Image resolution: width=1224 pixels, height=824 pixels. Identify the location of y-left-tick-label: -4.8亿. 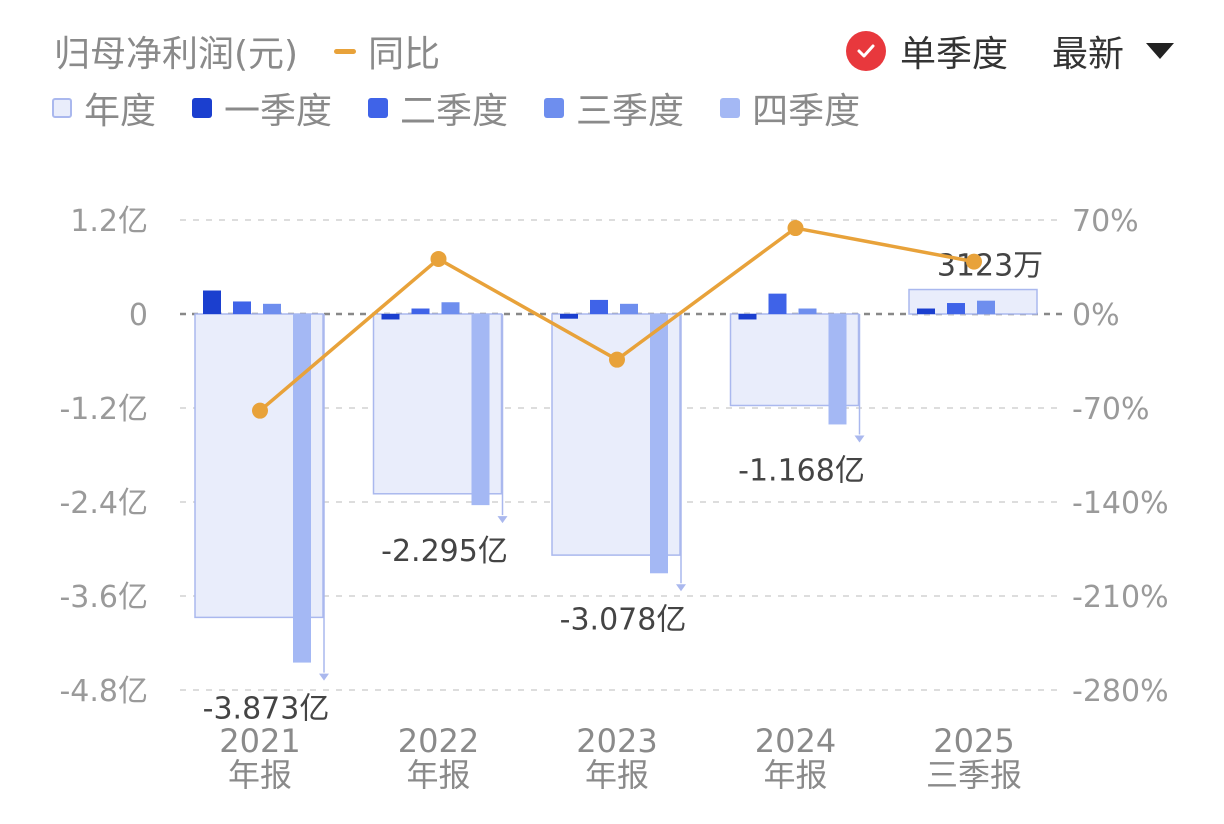
(103, 691).